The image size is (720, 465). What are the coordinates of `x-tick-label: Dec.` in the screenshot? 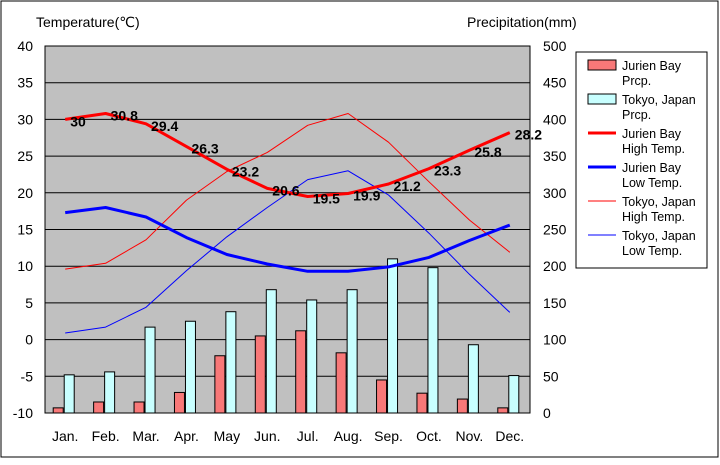 It's located at (509, 436).